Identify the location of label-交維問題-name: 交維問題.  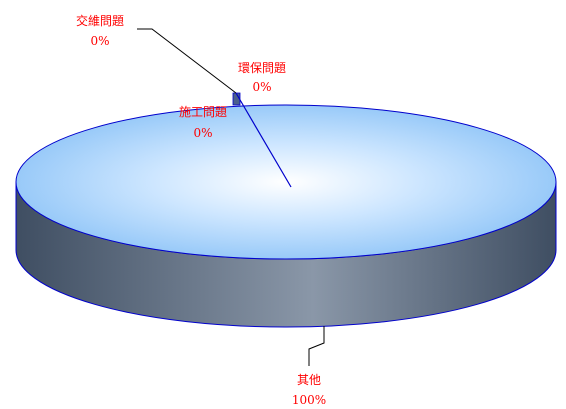
(100, 20).